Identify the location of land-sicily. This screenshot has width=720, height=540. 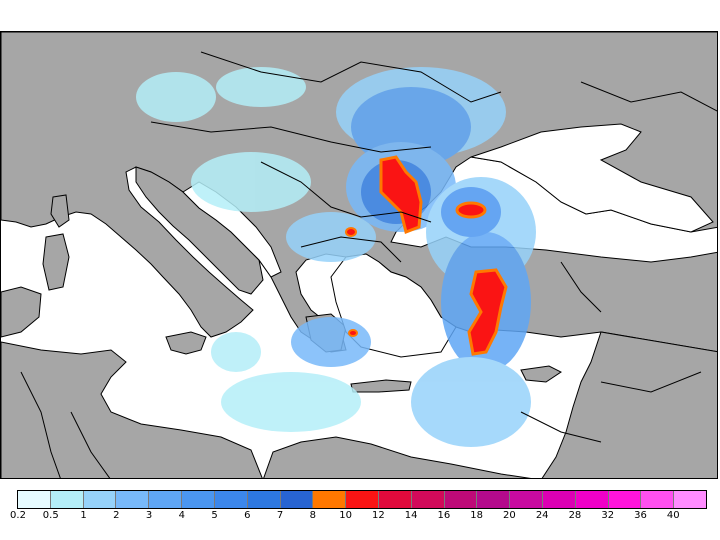
(186, 343).